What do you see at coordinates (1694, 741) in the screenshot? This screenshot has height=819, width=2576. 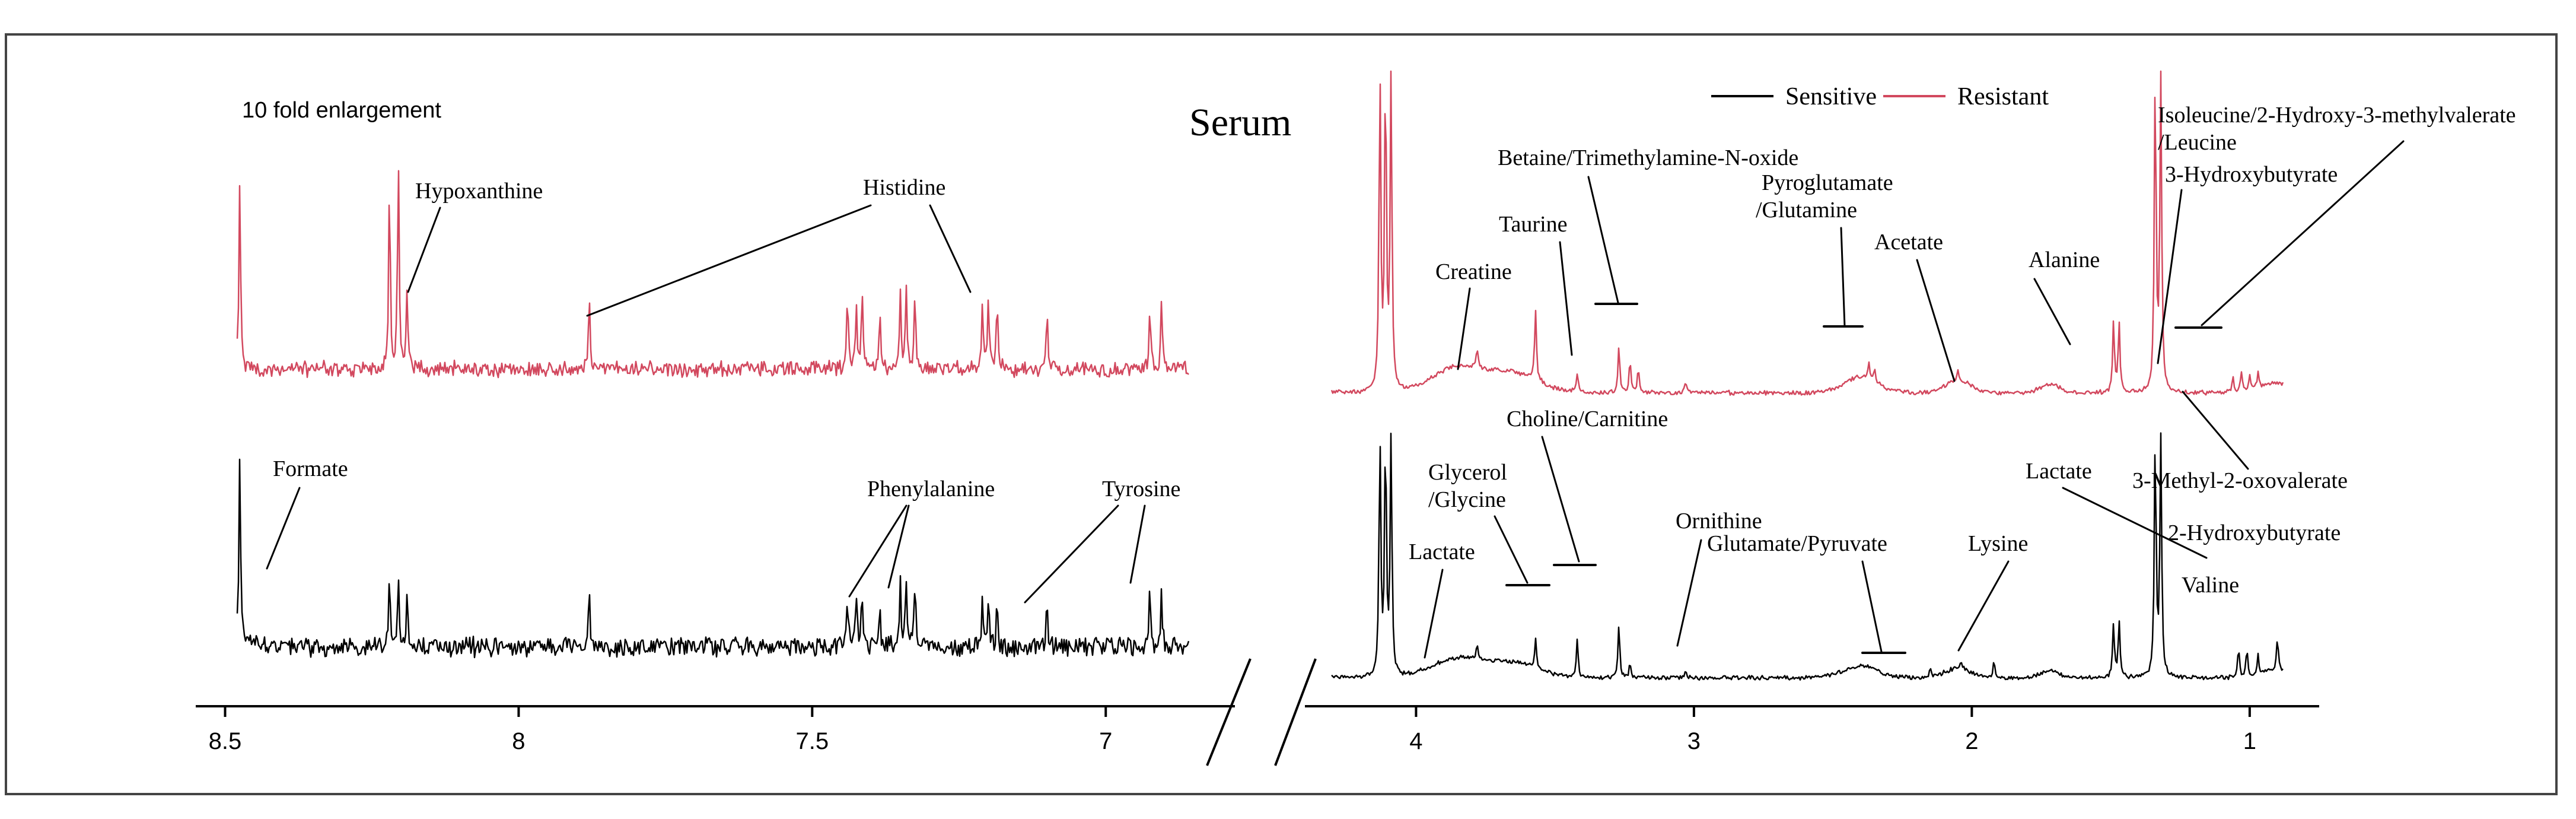 I see `x-tick-label-aliphatic-1: 3` at bounding box center [1694, 741].